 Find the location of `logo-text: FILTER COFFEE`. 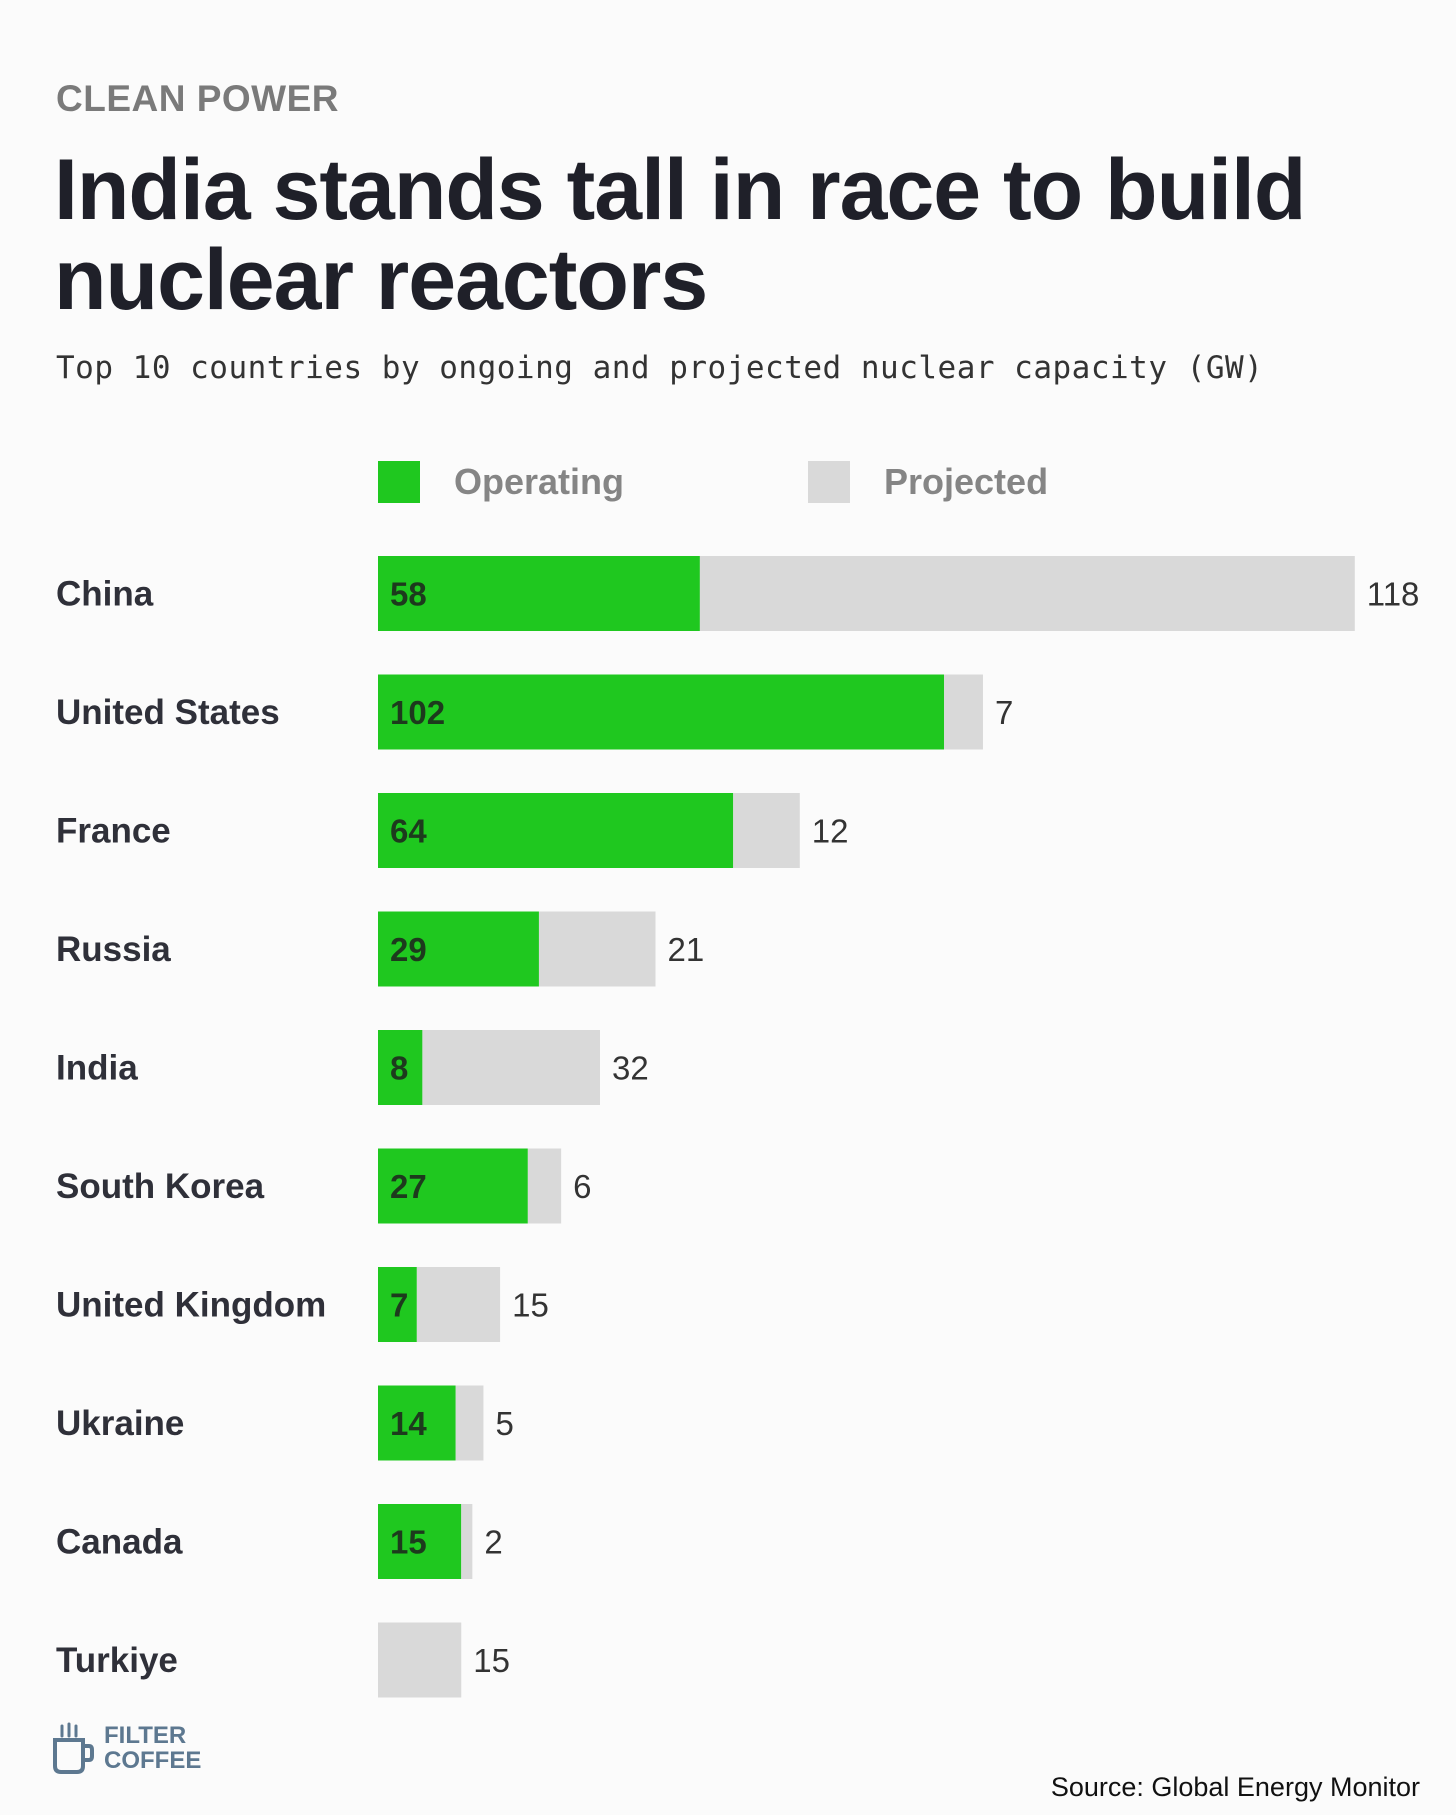

logo-text: FILTER COFFEE is located at coordinates (159, 1748).